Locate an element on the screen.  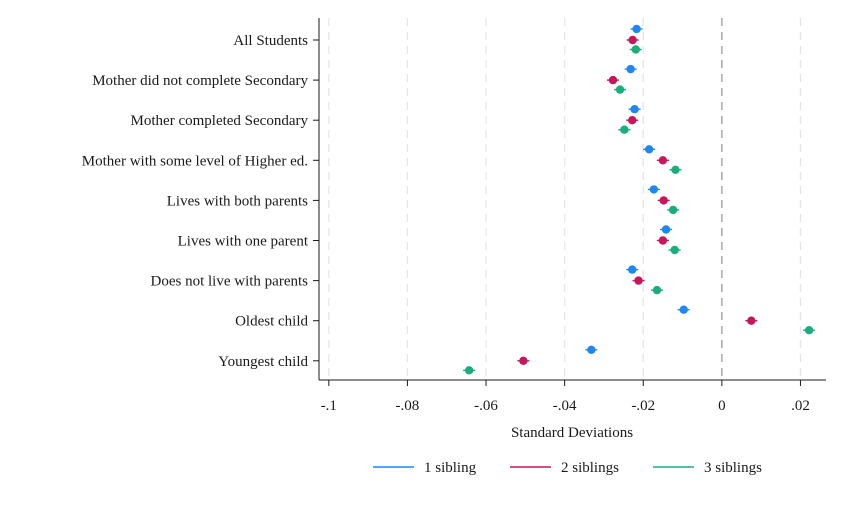
x-tick-label: -.04 is located at coordinates (565, 406).